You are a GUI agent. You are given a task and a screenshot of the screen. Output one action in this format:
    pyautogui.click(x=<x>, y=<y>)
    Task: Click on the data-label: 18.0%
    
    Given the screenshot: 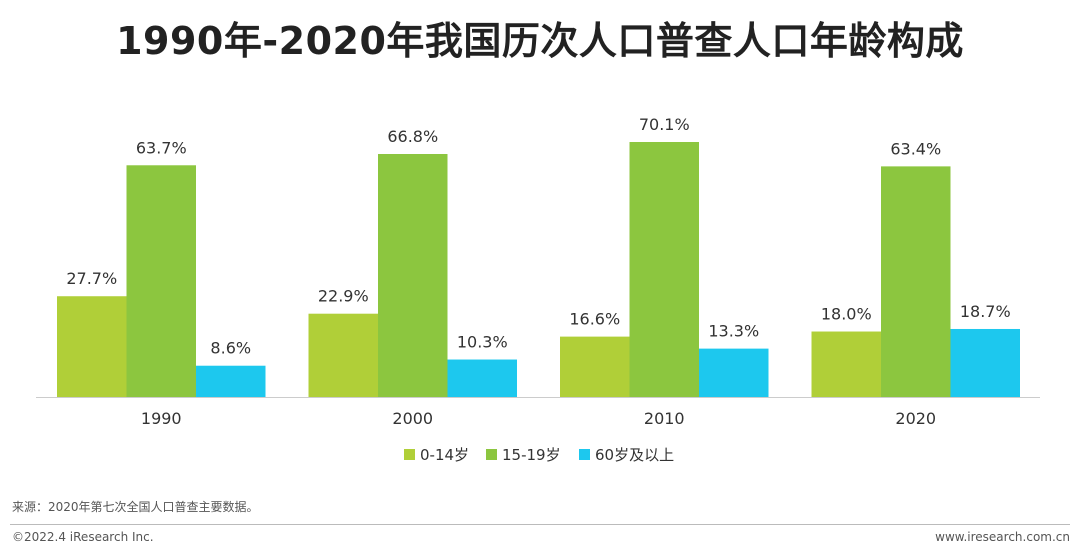 What is the action you would take?
    pyautogui.click(x=846, y=314)
    